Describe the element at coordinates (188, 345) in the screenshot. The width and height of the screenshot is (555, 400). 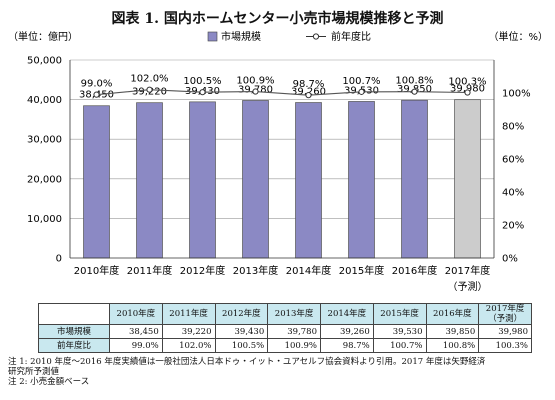
I see `table-cell: 102.0%` at that location.